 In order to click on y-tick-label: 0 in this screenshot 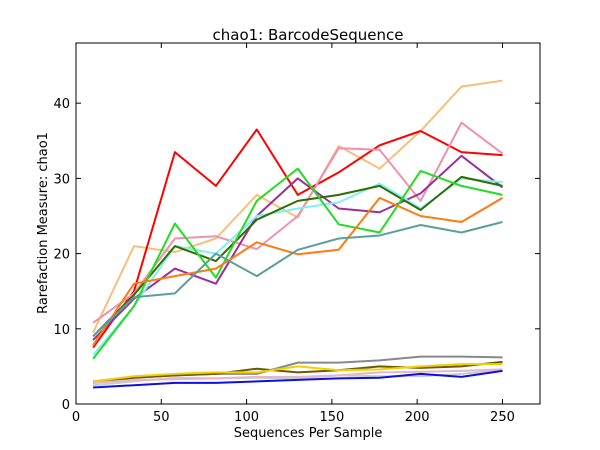, I will do `click(66, 405)`.